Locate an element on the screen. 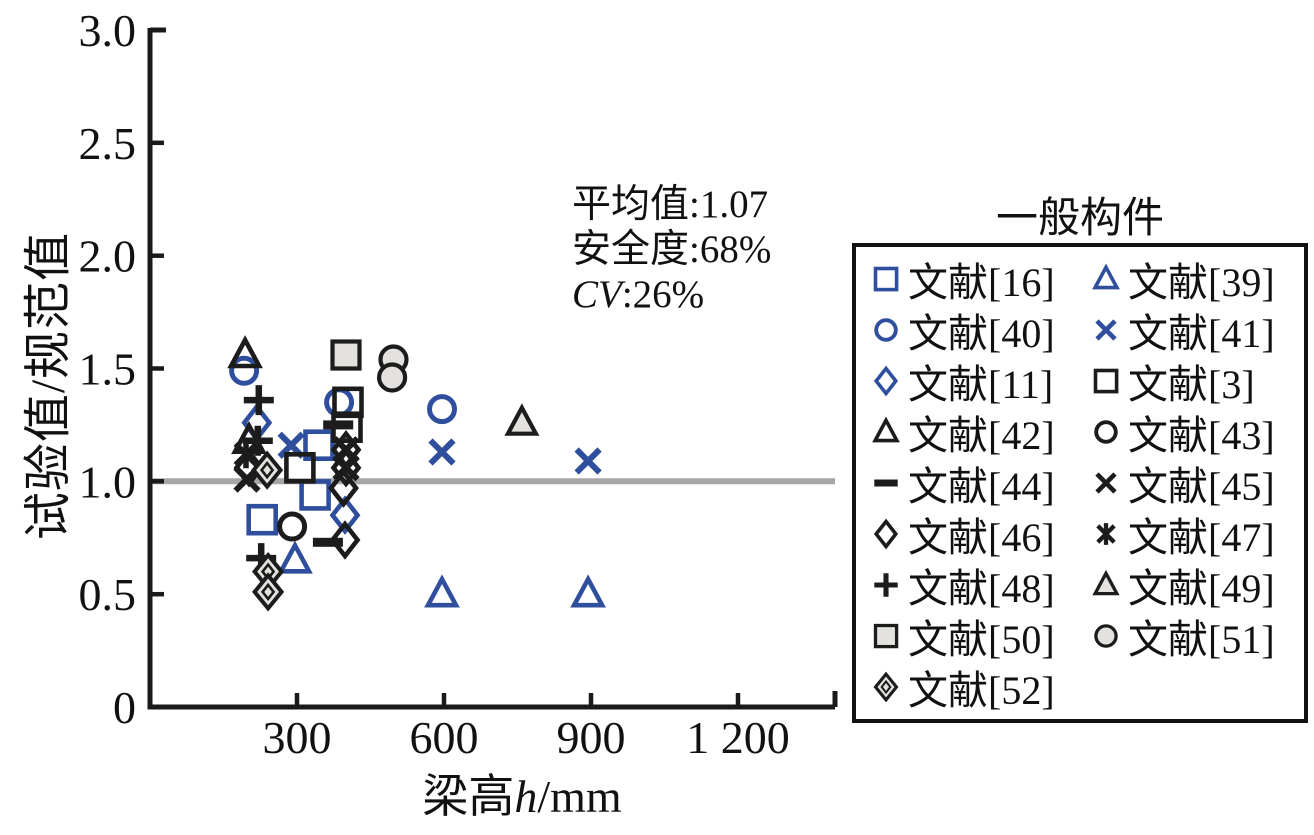 The height and width of the screenshot is (835, 1314). stats-safety: 安全度:68% is located at coordinates (672, 249).